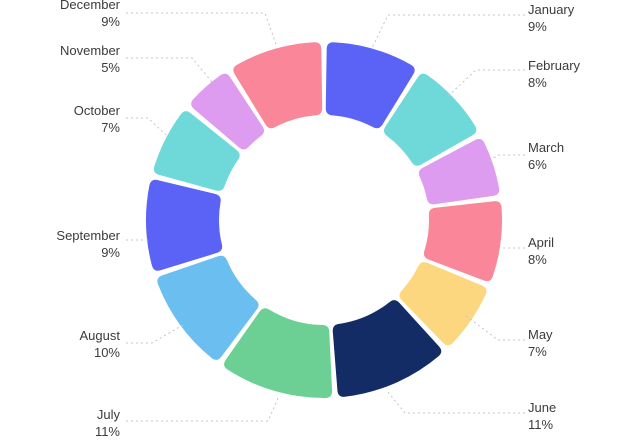 This screenshot has height=440, width=640. I want to click on value-label-january: 9%, so click(537, 26).